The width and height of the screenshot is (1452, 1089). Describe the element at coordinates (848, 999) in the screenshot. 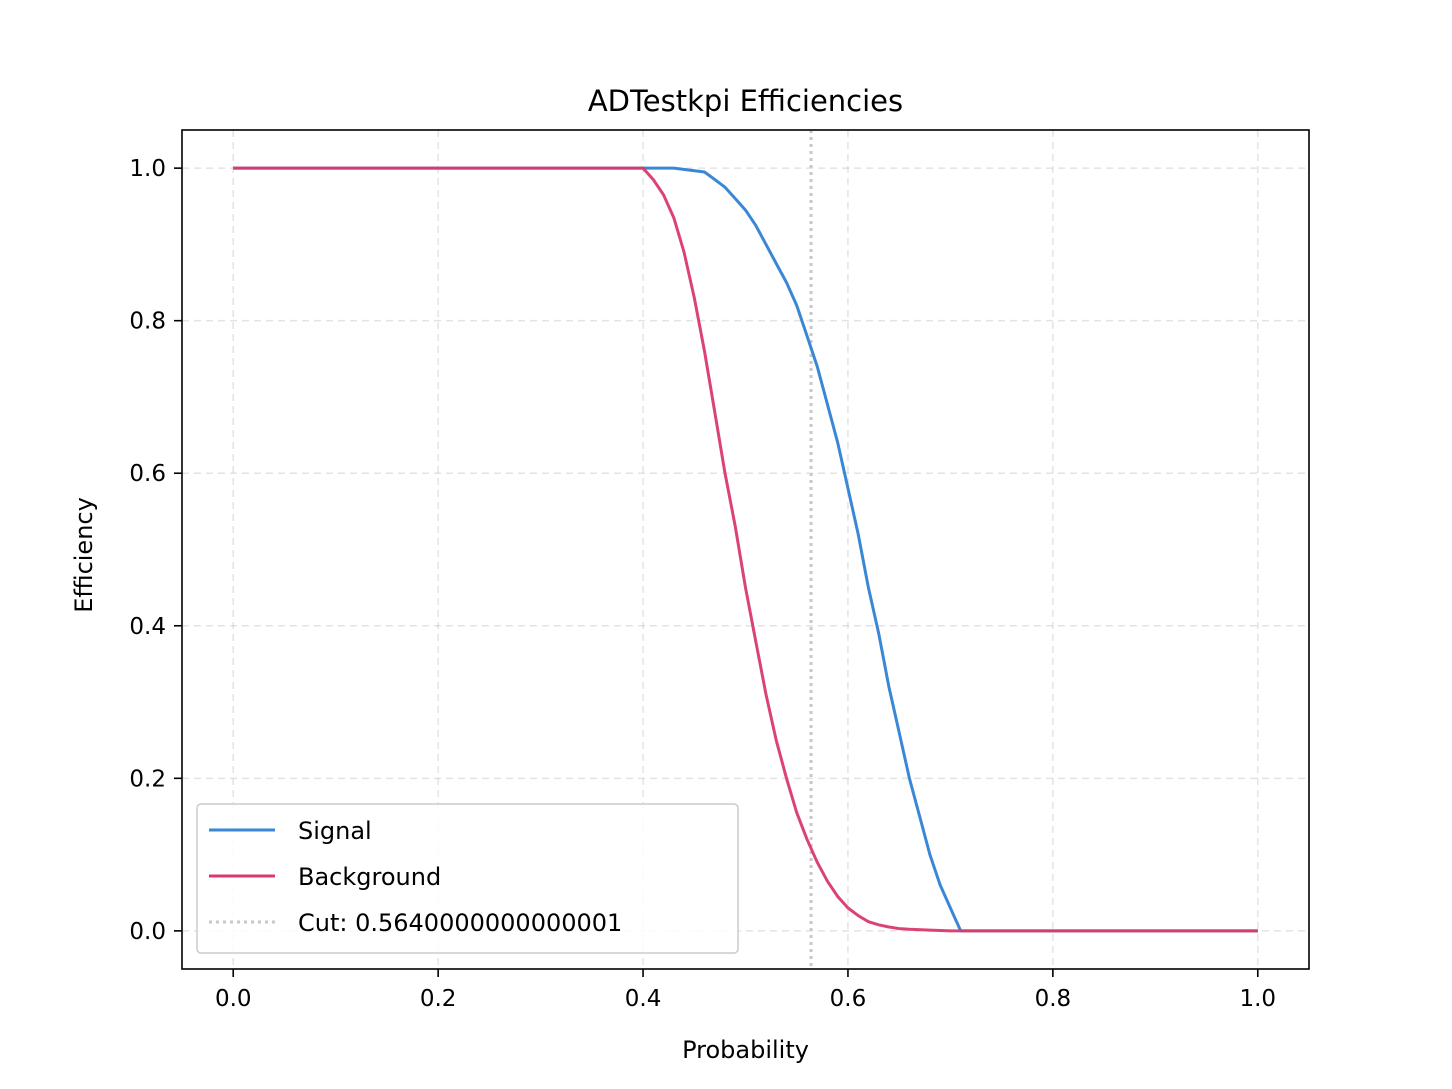

I see `x-tick-label: 0.6` at that location.